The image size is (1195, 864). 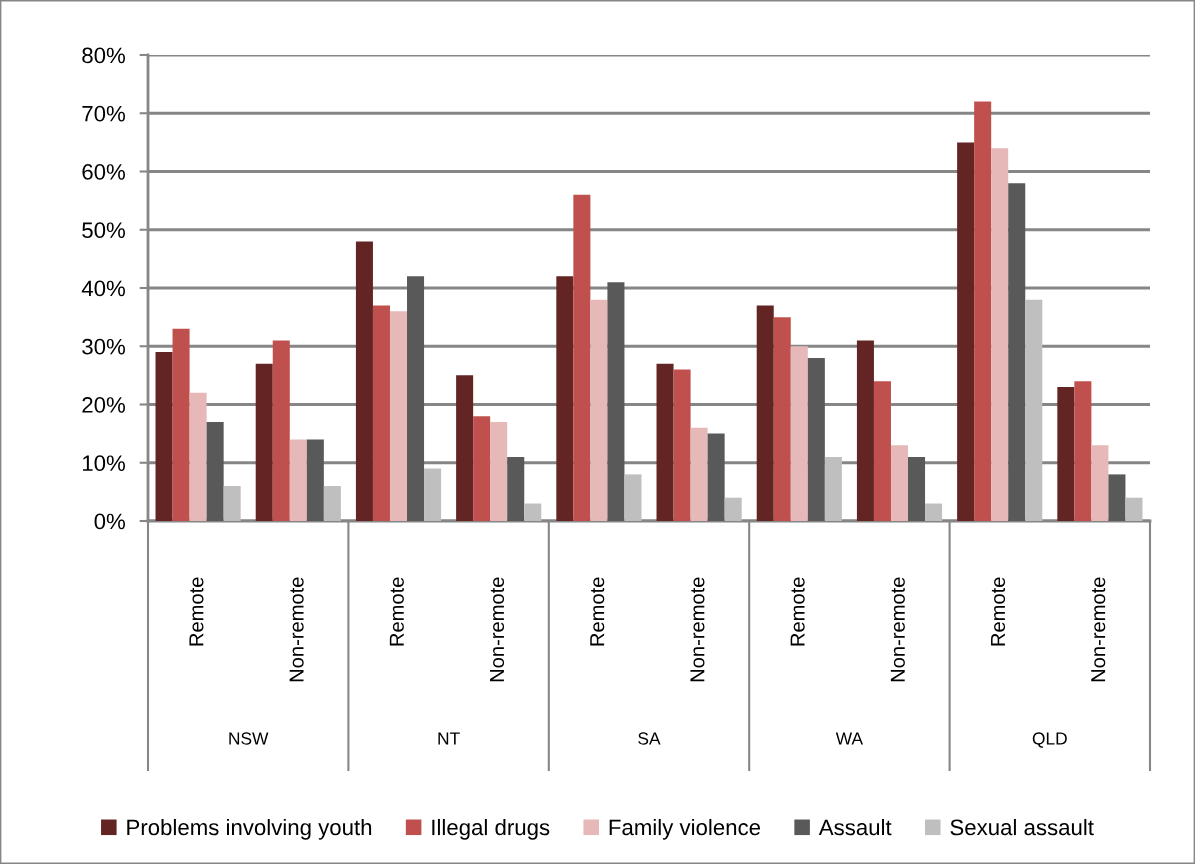 What do you see at coordinates (249, 829) in the screenshot?
I see `legend-label: Problems involving youth` at bounding box center [249, 829].